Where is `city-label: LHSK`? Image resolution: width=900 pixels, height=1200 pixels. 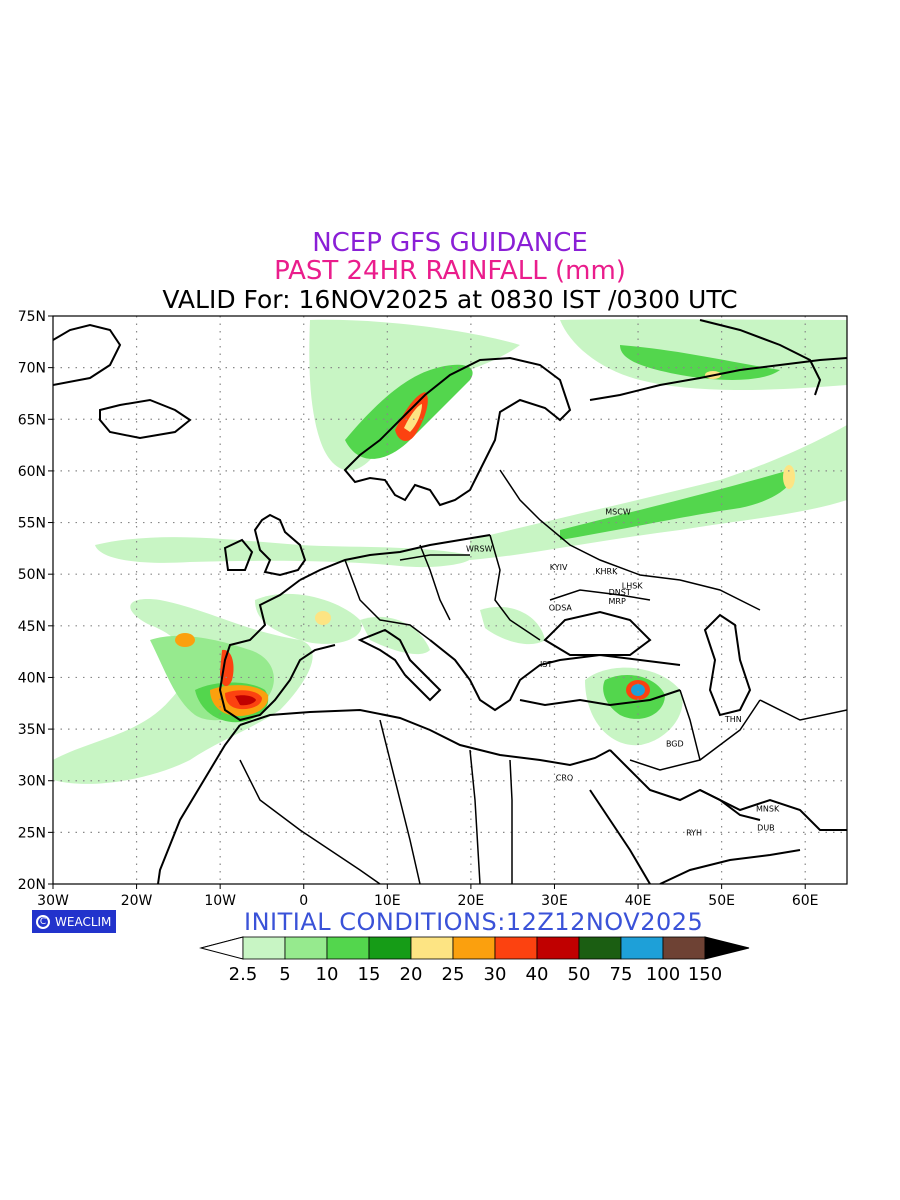 city-label: LHSK is located at coordinates (633, 586).